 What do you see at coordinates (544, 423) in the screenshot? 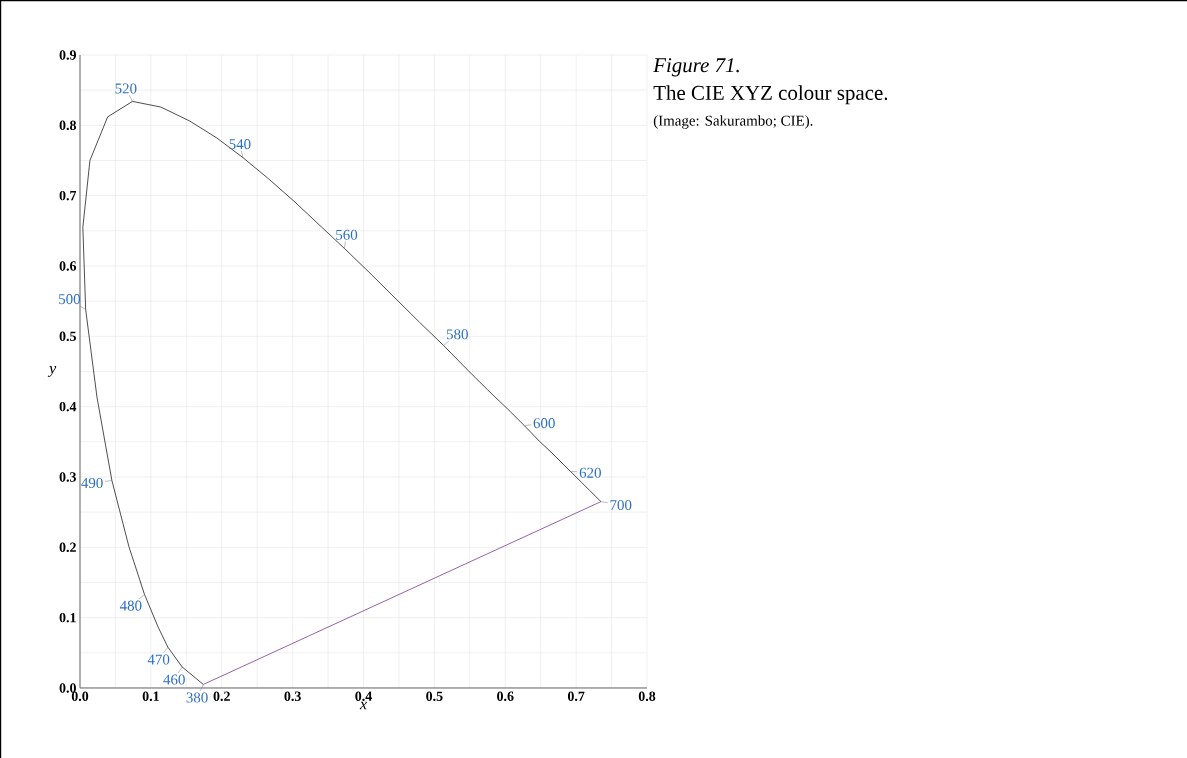
I see `annotation: 600` at bounding box center [544, 423].